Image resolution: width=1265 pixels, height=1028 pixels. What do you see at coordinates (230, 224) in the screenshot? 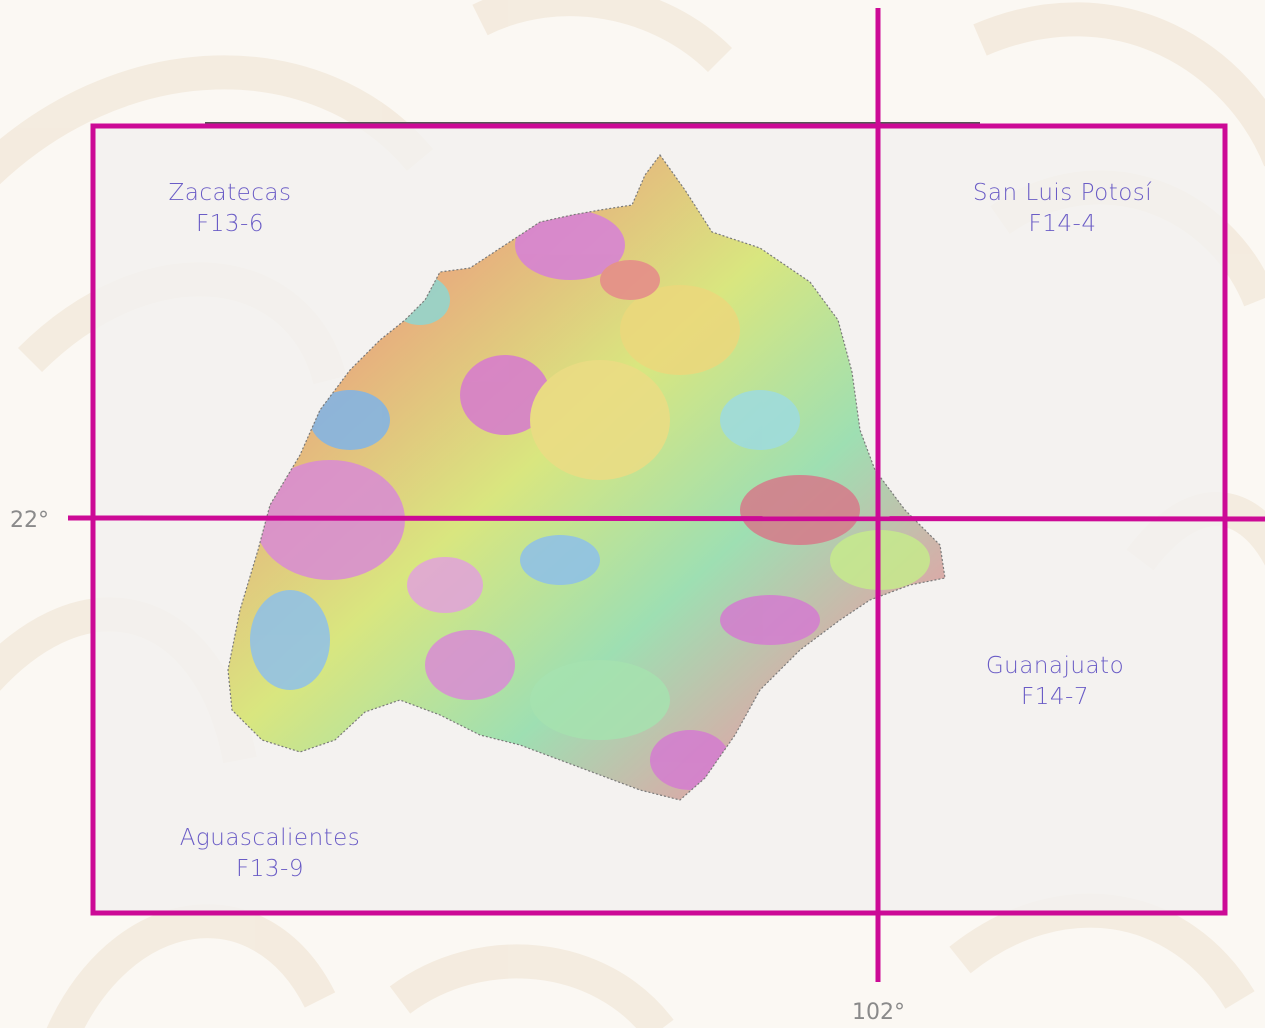
I see `sheet-code: F13-6` at bounding box center [230, 224].